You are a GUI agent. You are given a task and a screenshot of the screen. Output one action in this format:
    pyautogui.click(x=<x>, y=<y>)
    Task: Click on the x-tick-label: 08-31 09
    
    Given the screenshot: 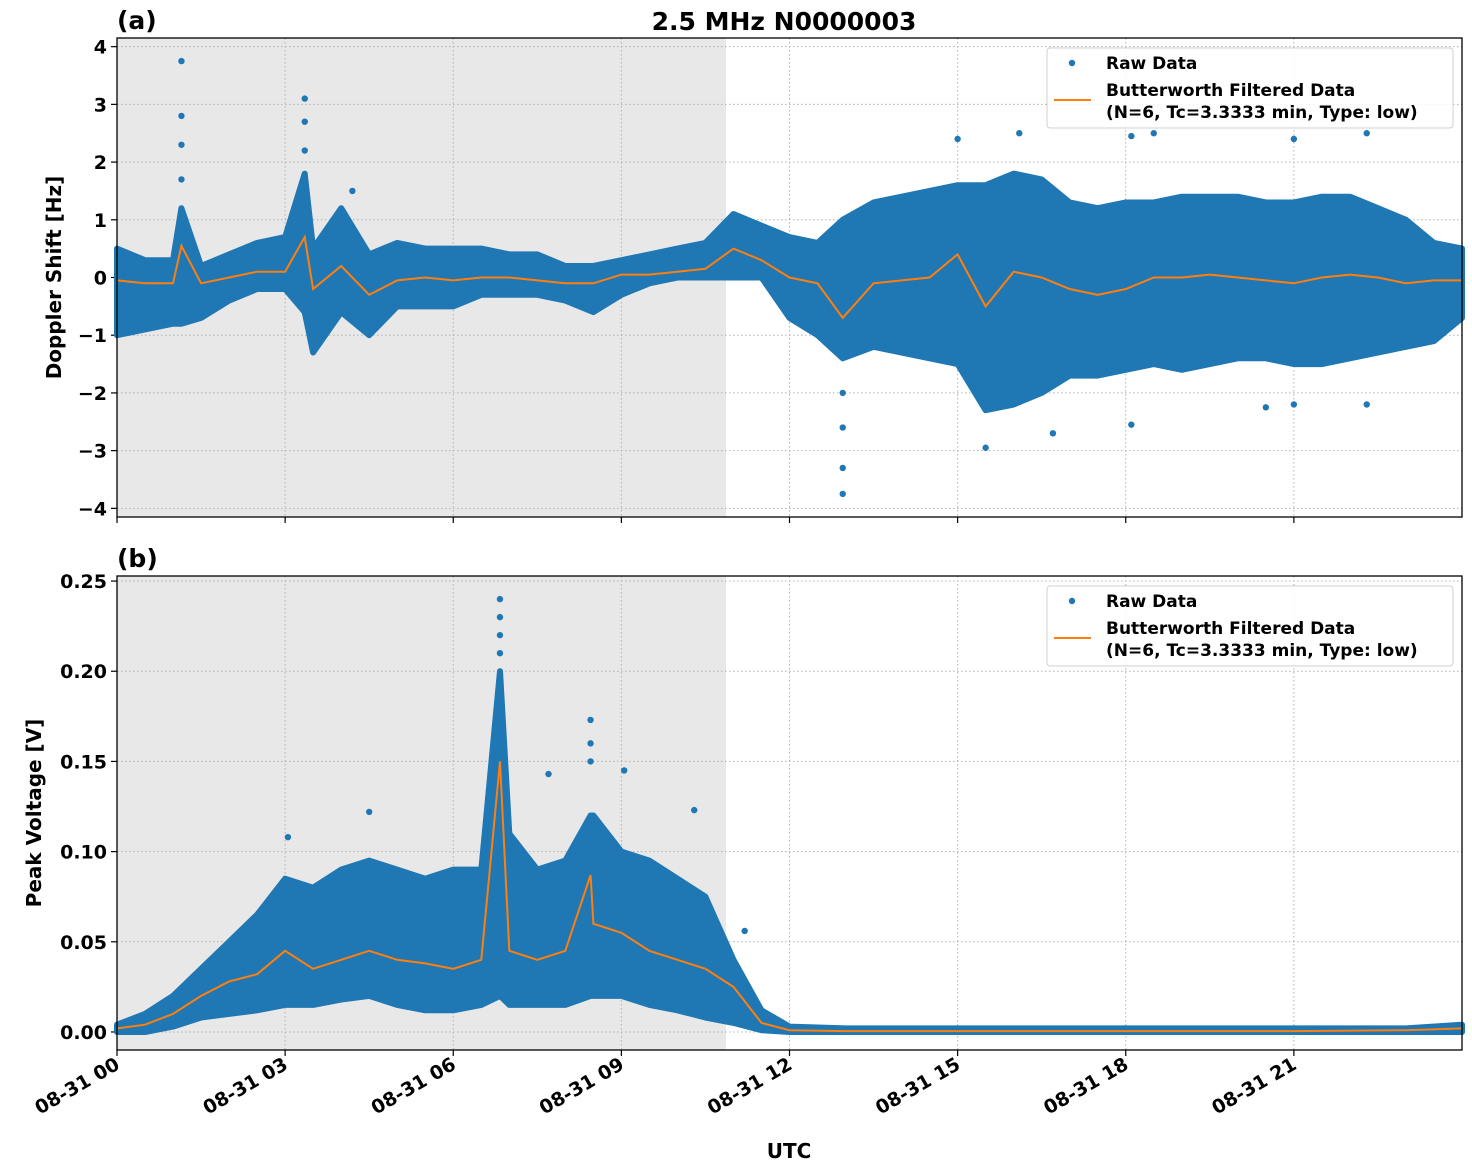 What is the action you would take?
    pyautogui.click(x=582, y=1086)
    